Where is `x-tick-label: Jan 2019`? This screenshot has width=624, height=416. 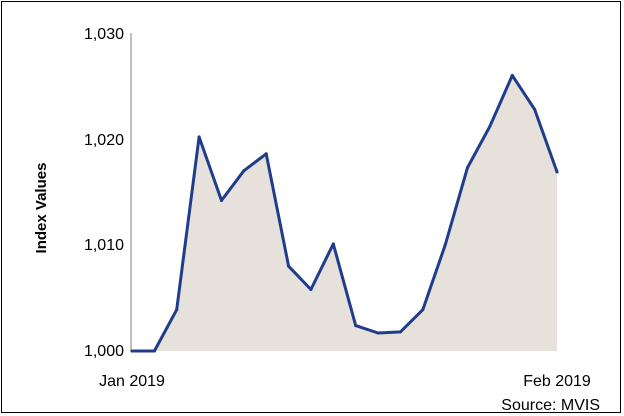
x-tick-label: Jan 2019 is located at coordinates (132, 381).